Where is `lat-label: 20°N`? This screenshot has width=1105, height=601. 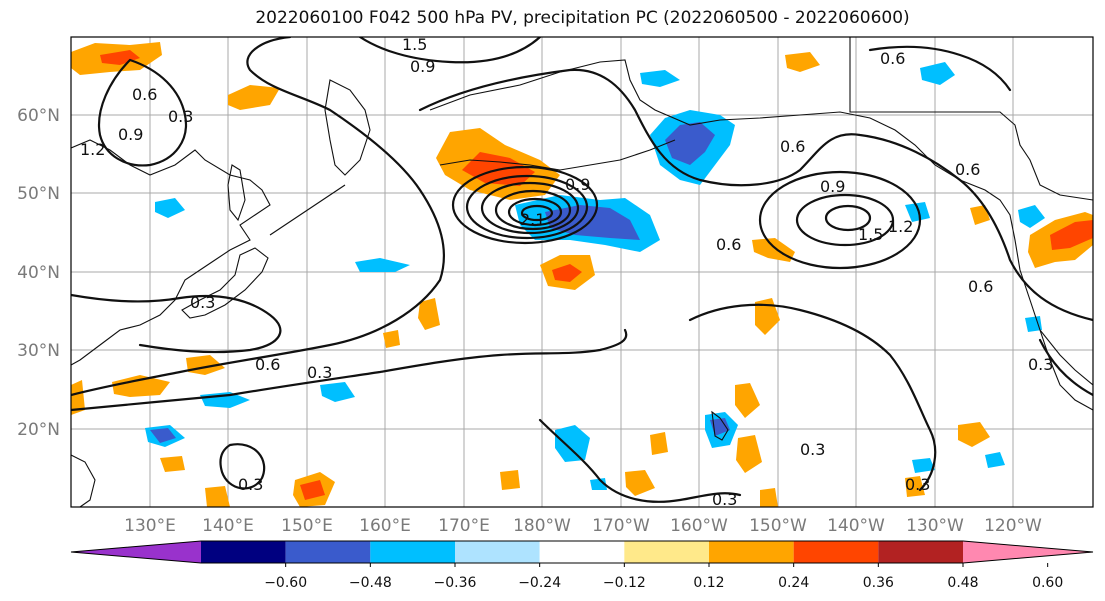 lat-label: 20°N is located at coordinates (38, 430).